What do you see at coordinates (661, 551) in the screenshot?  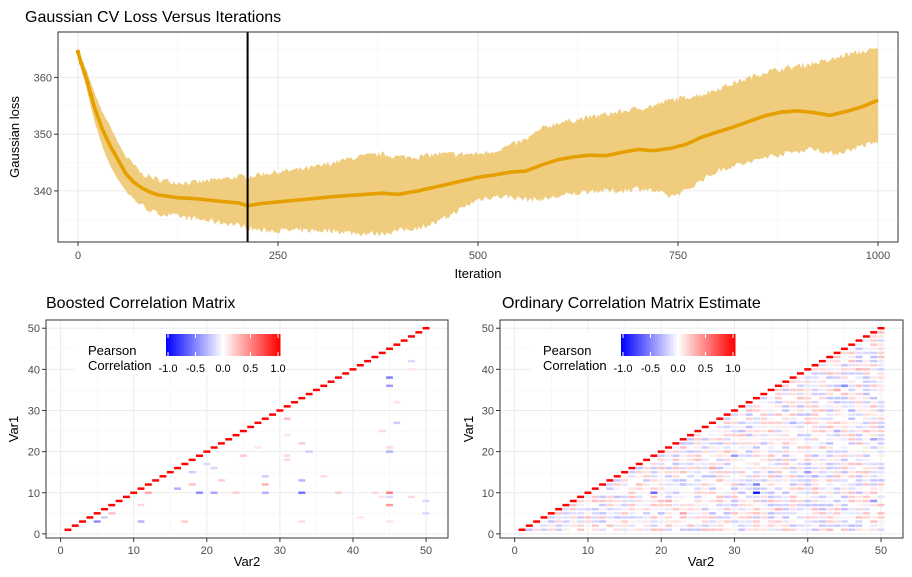 I see `x-tick-label: 20` at bounding box center [661, 551].